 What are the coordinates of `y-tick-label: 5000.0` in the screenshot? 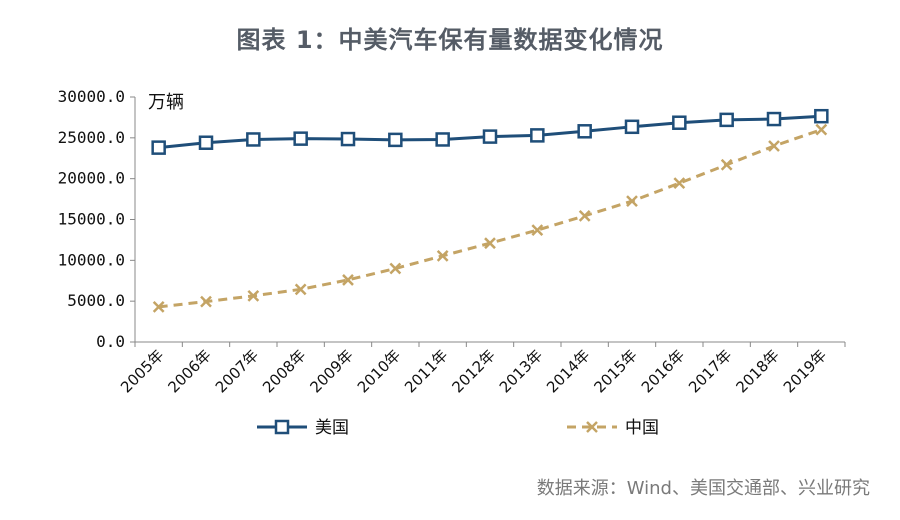 It's located at (96, 300).